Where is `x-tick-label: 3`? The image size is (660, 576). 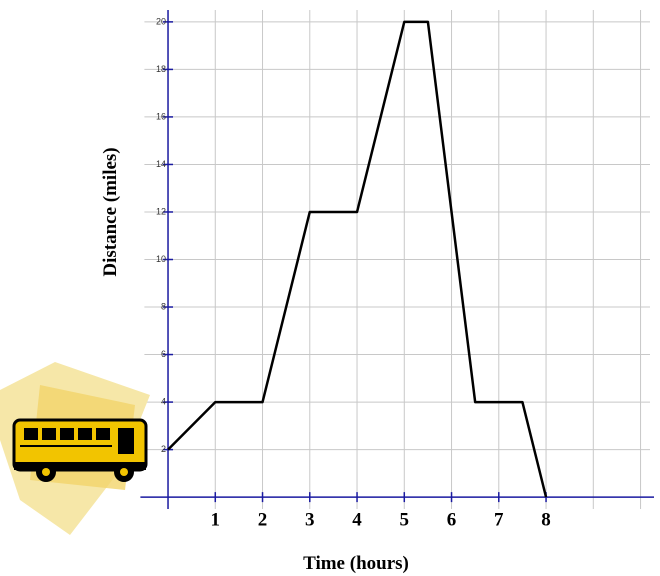
x-tick-label: 3 is located at coordinates (310, 519).